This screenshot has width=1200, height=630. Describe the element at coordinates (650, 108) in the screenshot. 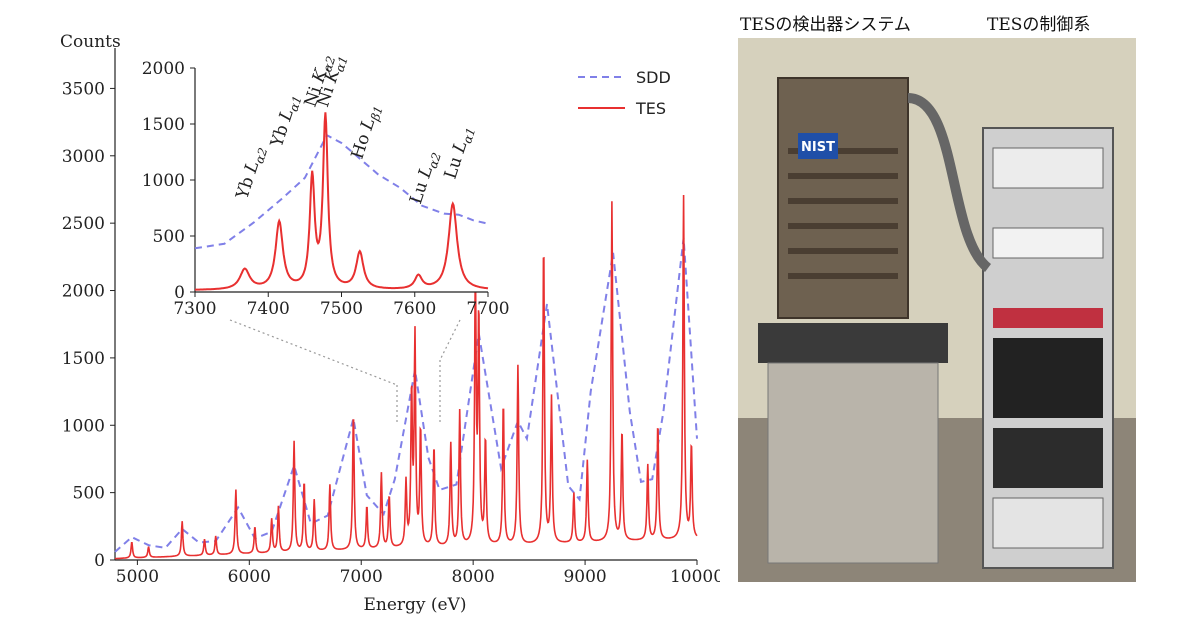

I see `legend-tes-label: TES` at that location.